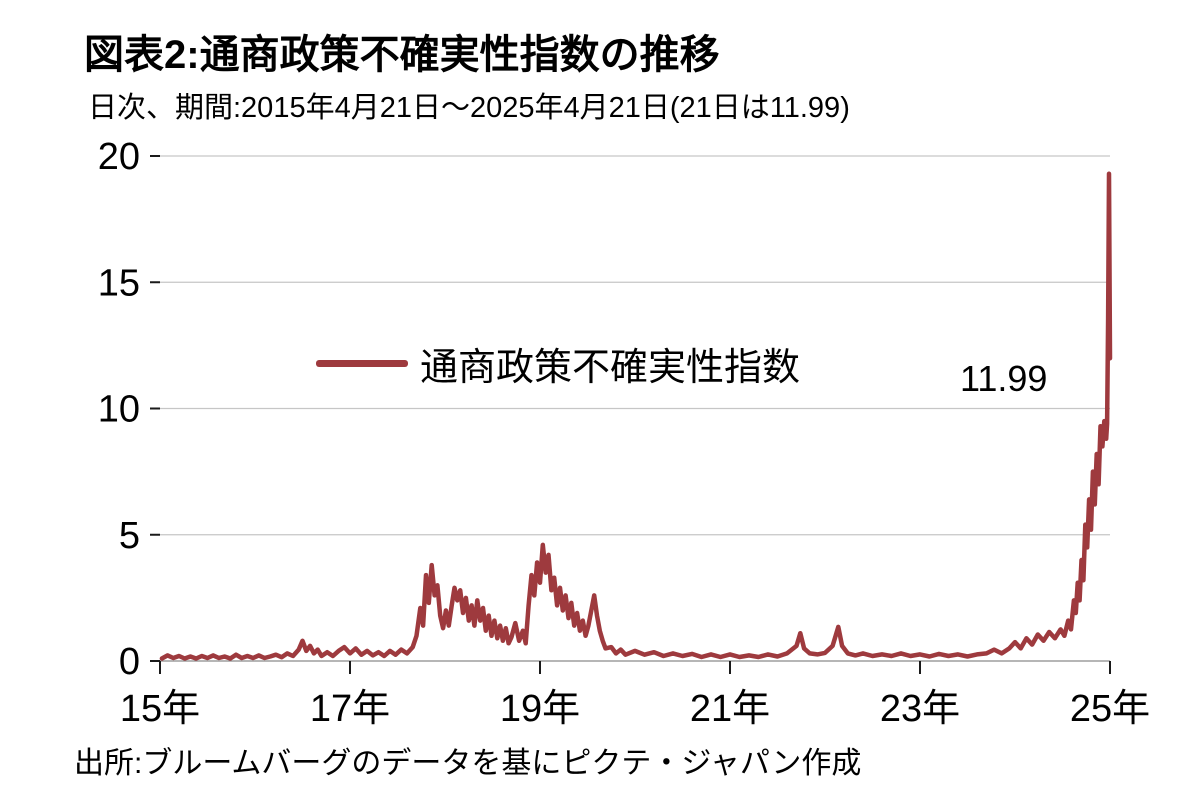  Describe the element at coordinates (920, 709) in the screenshot. I see `x-tick-label: 23年` at that location.